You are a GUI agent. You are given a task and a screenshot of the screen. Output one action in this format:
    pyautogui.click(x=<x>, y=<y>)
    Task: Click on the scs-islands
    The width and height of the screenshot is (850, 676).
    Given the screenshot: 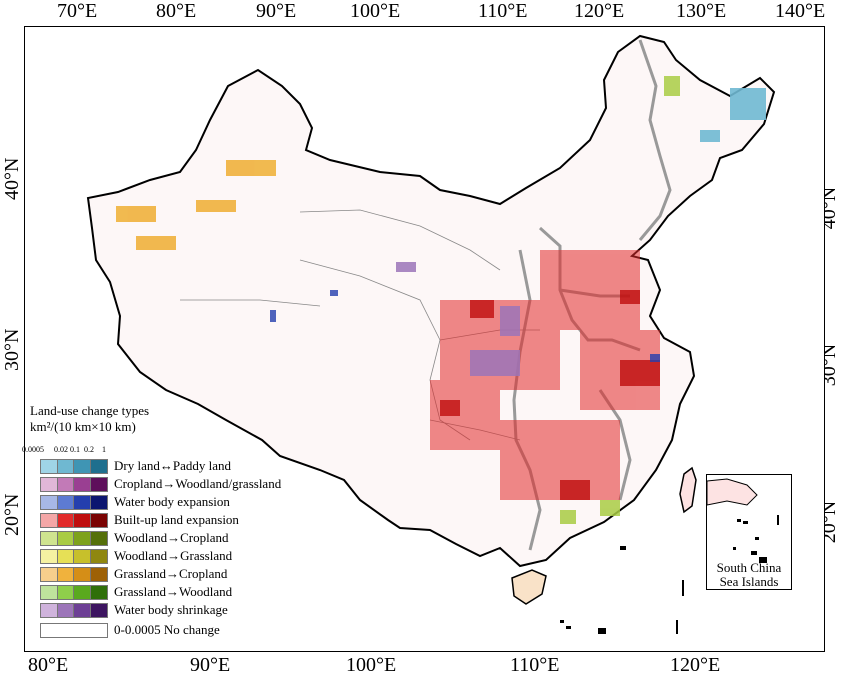 What is the action you would take?
    pyautogui.click(x=622, y=590)
    